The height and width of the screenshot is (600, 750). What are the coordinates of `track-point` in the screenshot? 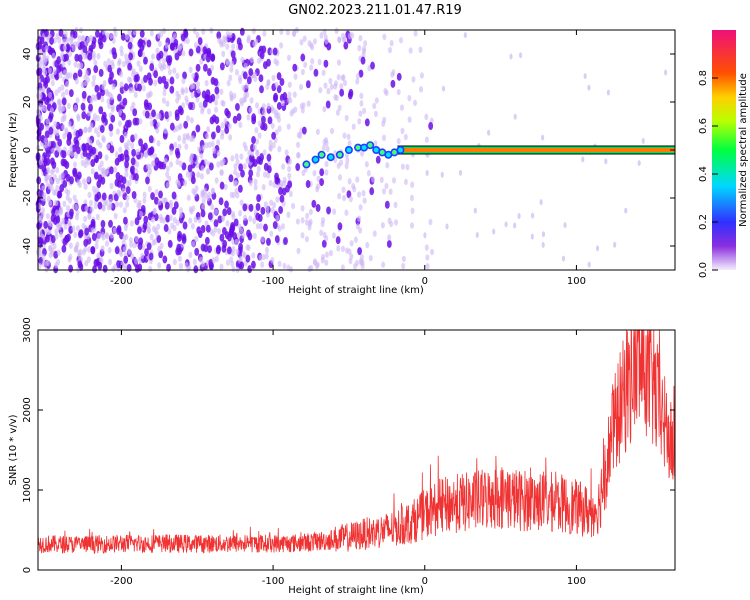 It's located at (331, 157).